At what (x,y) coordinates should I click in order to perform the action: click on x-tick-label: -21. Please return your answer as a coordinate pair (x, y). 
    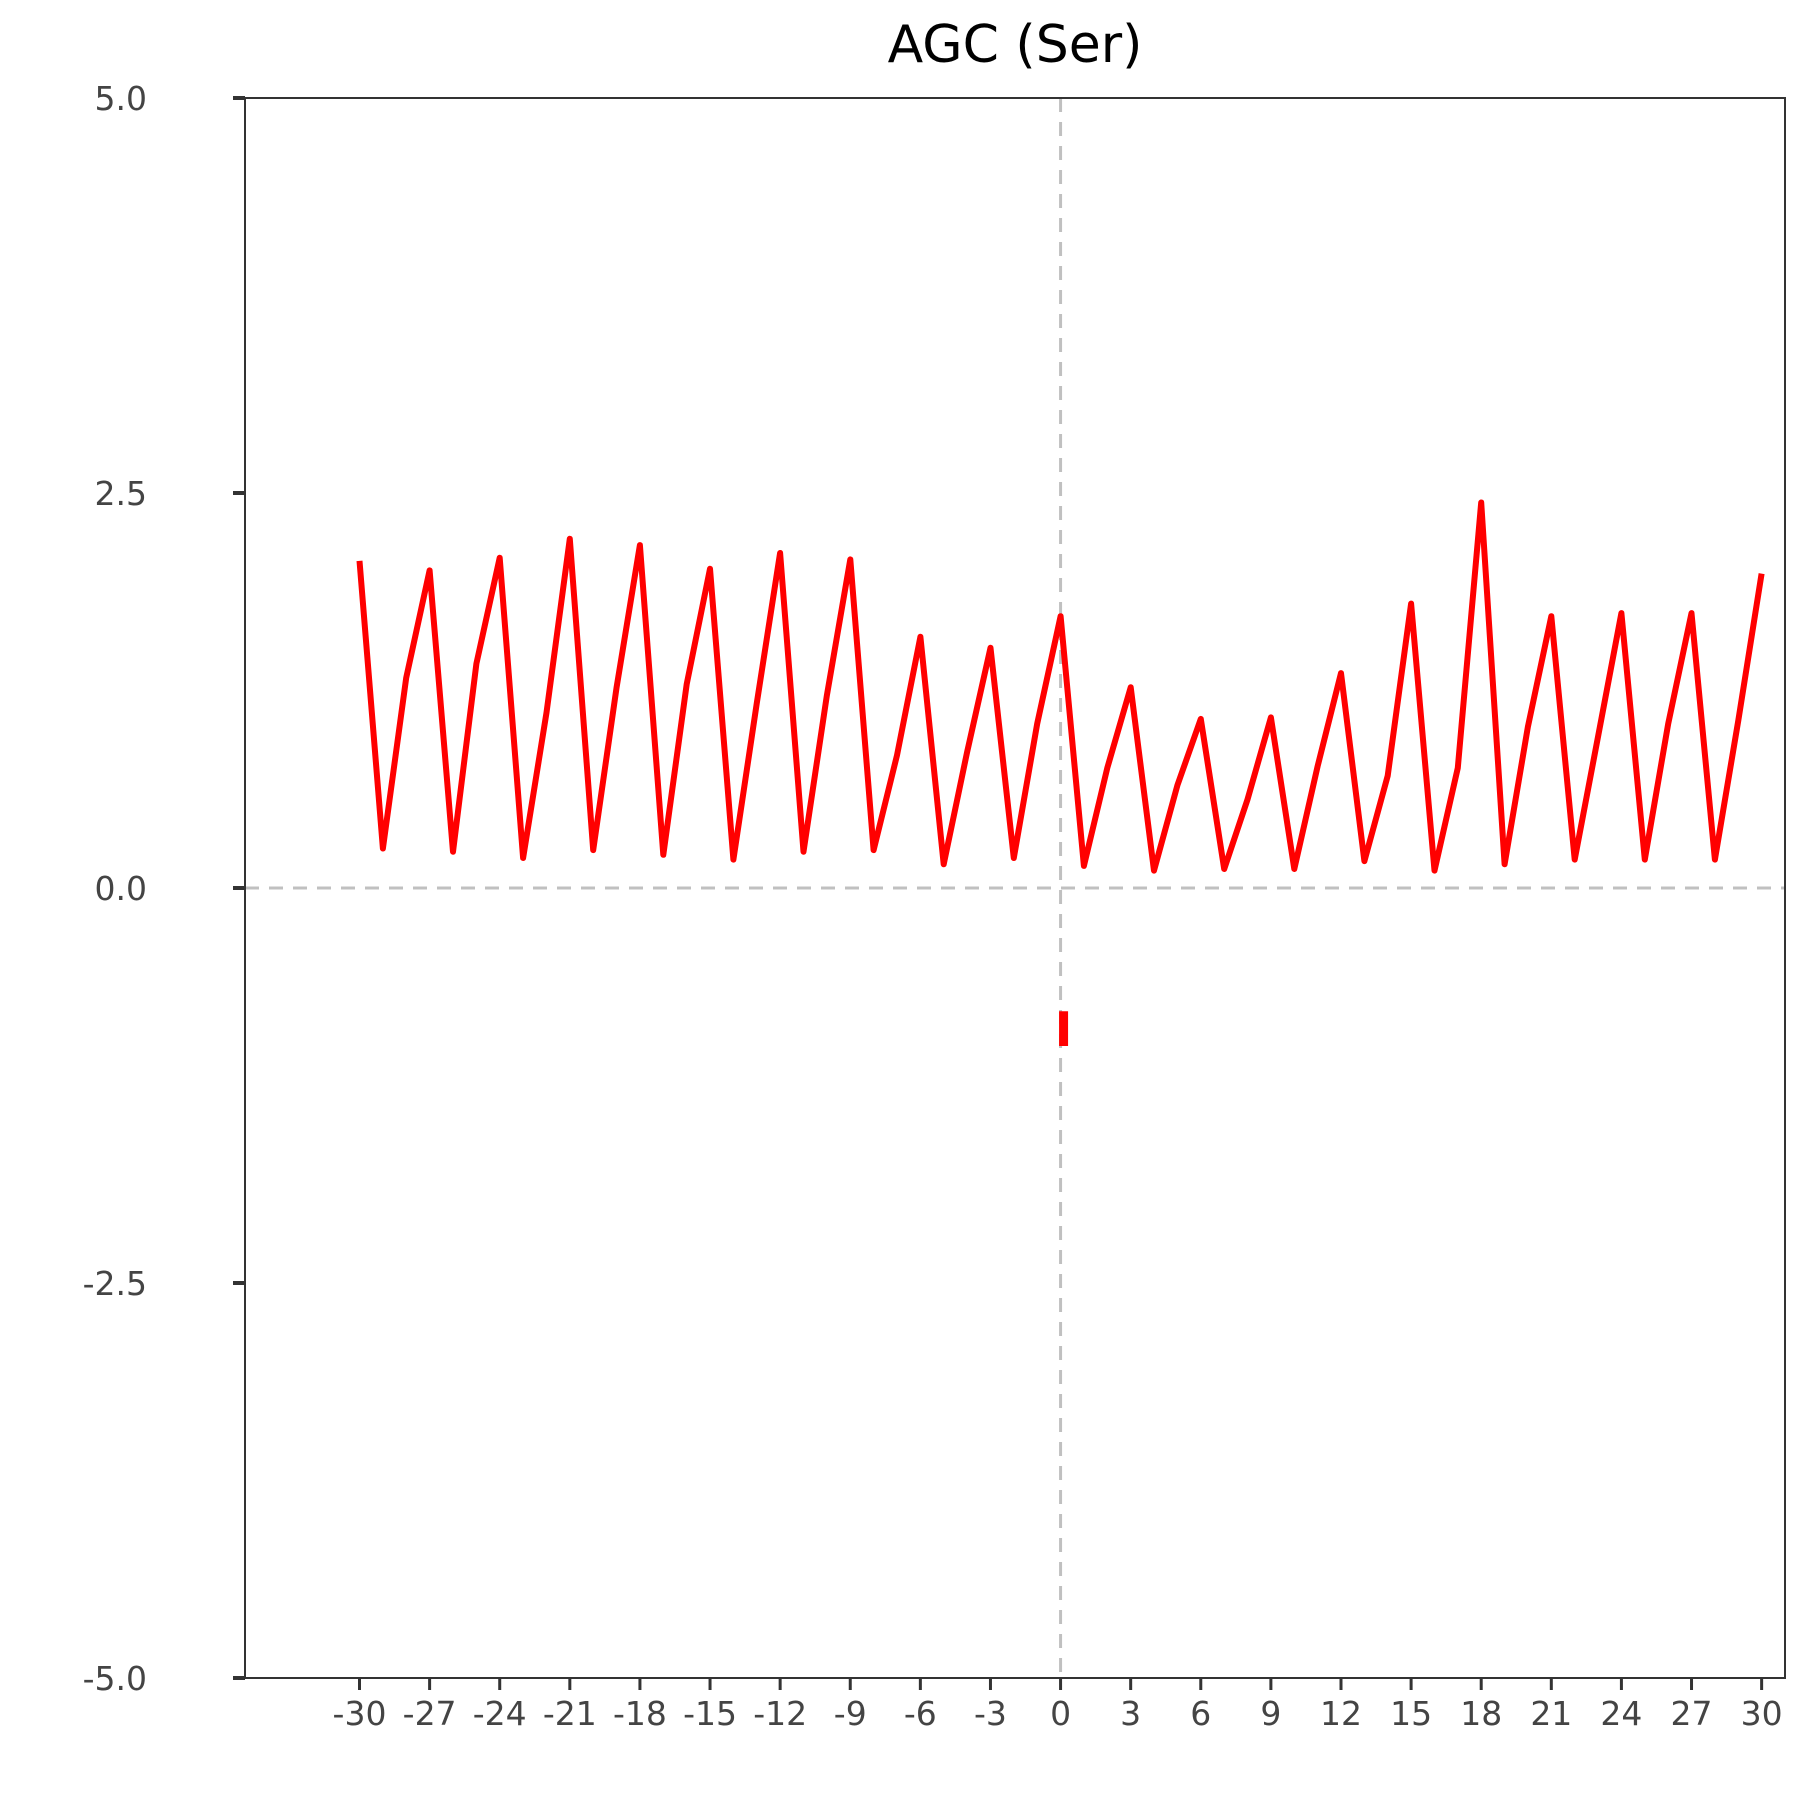
    Looking at the image, I should click on (570, 1713).